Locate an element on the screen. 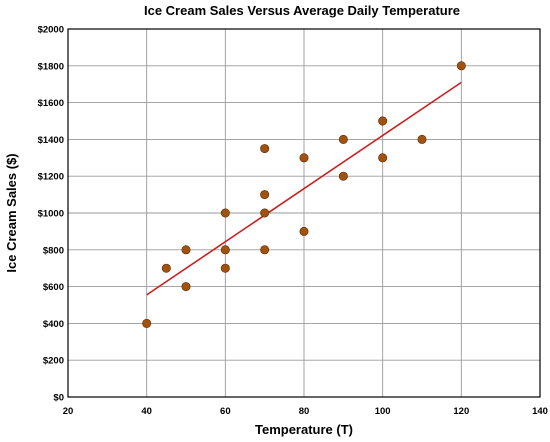 The width and height of the screenshot is (550, 442). y-tick-label: $200 is located at coordinates (53, 361).